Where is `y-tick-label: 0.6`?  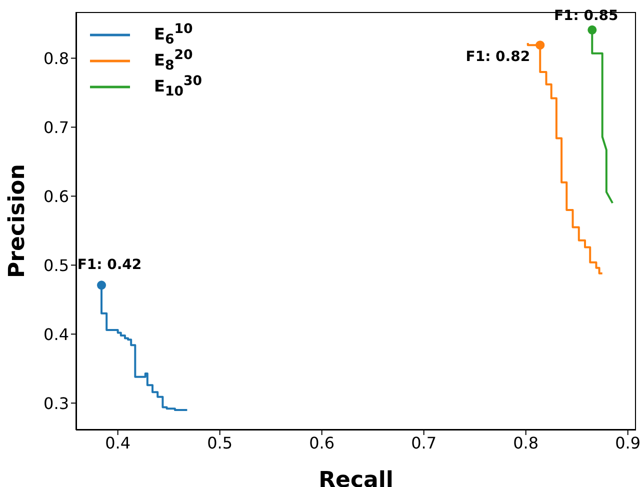 y-tick-label: 0.6 is located at coordinates (56, 196).